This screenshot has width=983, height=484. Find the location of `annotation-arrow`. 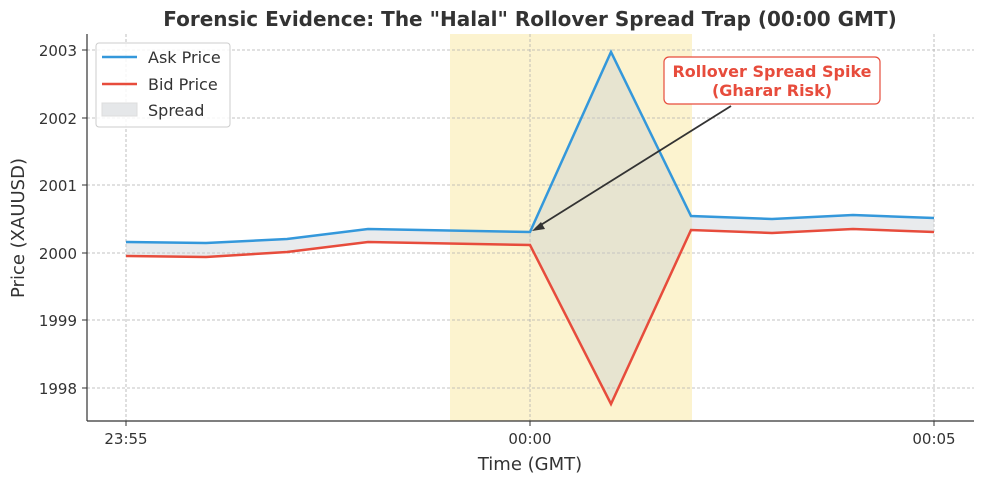

annotation-arrow is located at coordinates (632, 168).